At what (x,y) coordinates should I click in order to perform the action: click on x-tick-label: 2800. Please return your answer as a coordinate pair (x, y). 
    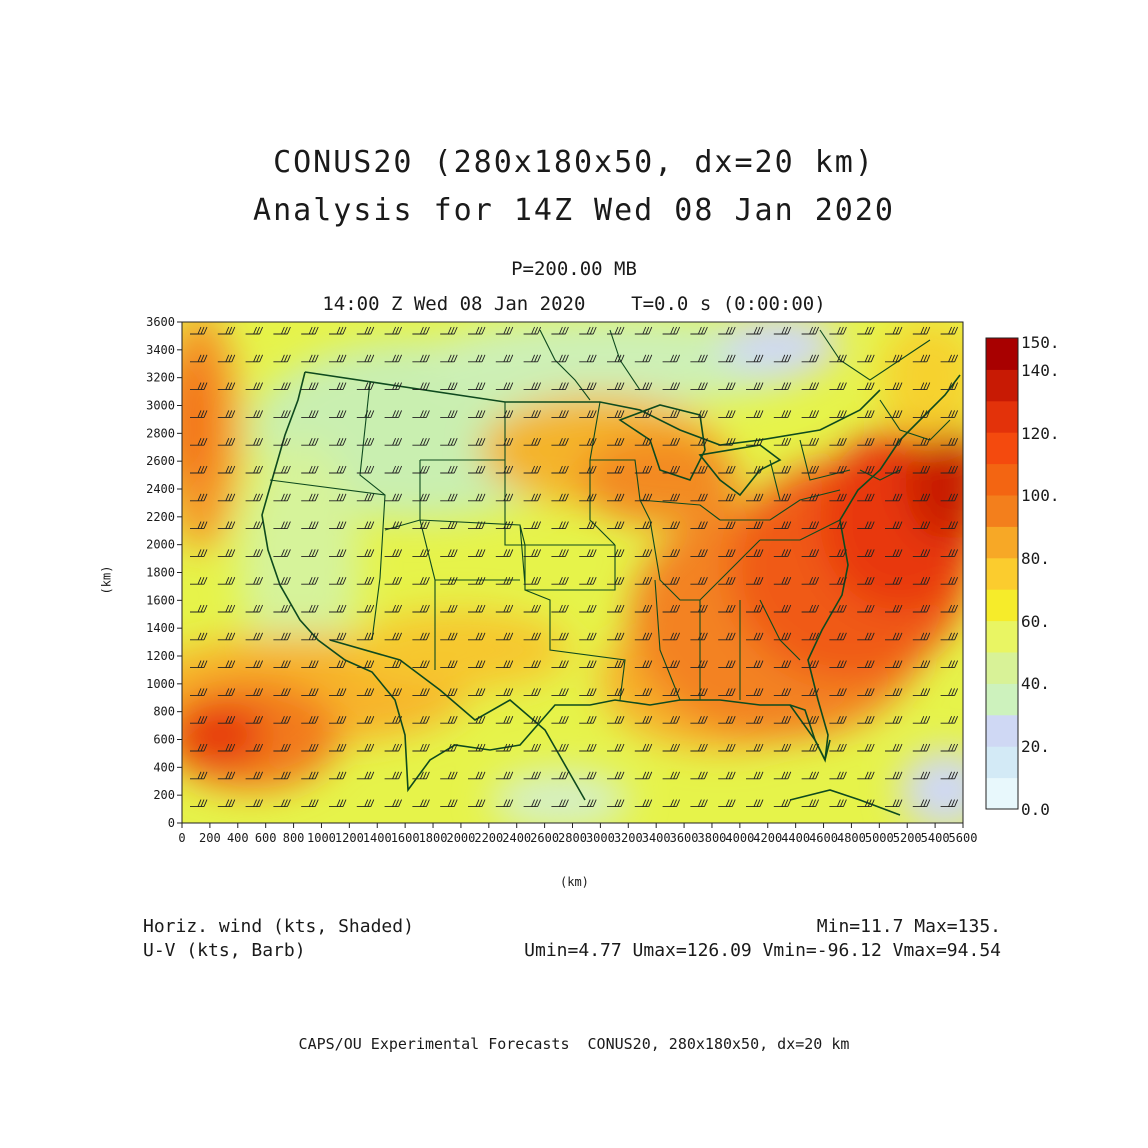
    Looking at the image, I should click on (572, 838).